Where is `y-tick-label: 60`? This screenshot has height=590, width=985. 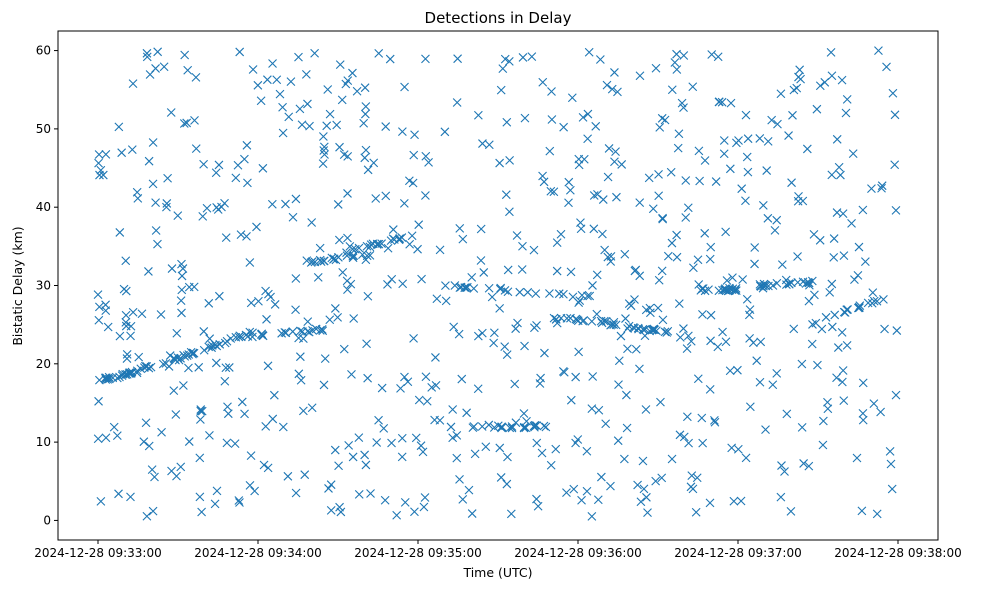 y-tick-label: 60 is located at coordinates (43, 51).